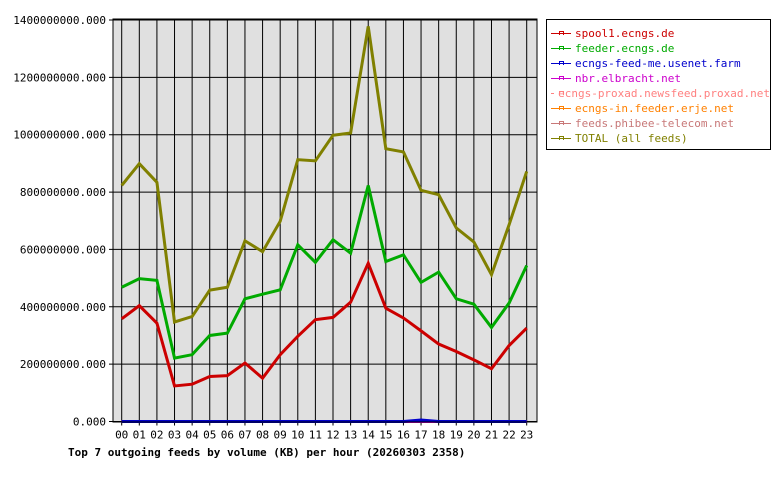 This screenshot has height=480, width=780. Describe the element at coordinates (473, 435) in the screenshot. I see `x-tick-label: 20` at that location.